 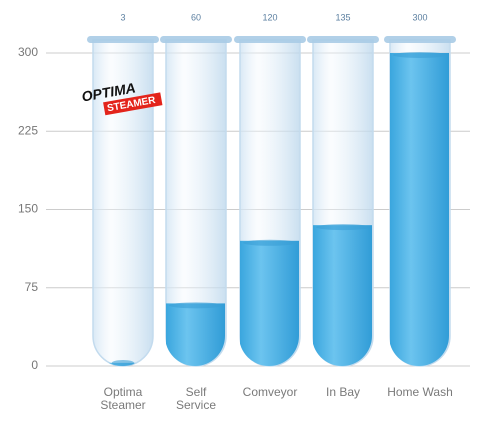 What do you see at coordinates (343, 392) in the screenshot?
I see `x-tick-label: In Bay` at bounding box center [343, 392].